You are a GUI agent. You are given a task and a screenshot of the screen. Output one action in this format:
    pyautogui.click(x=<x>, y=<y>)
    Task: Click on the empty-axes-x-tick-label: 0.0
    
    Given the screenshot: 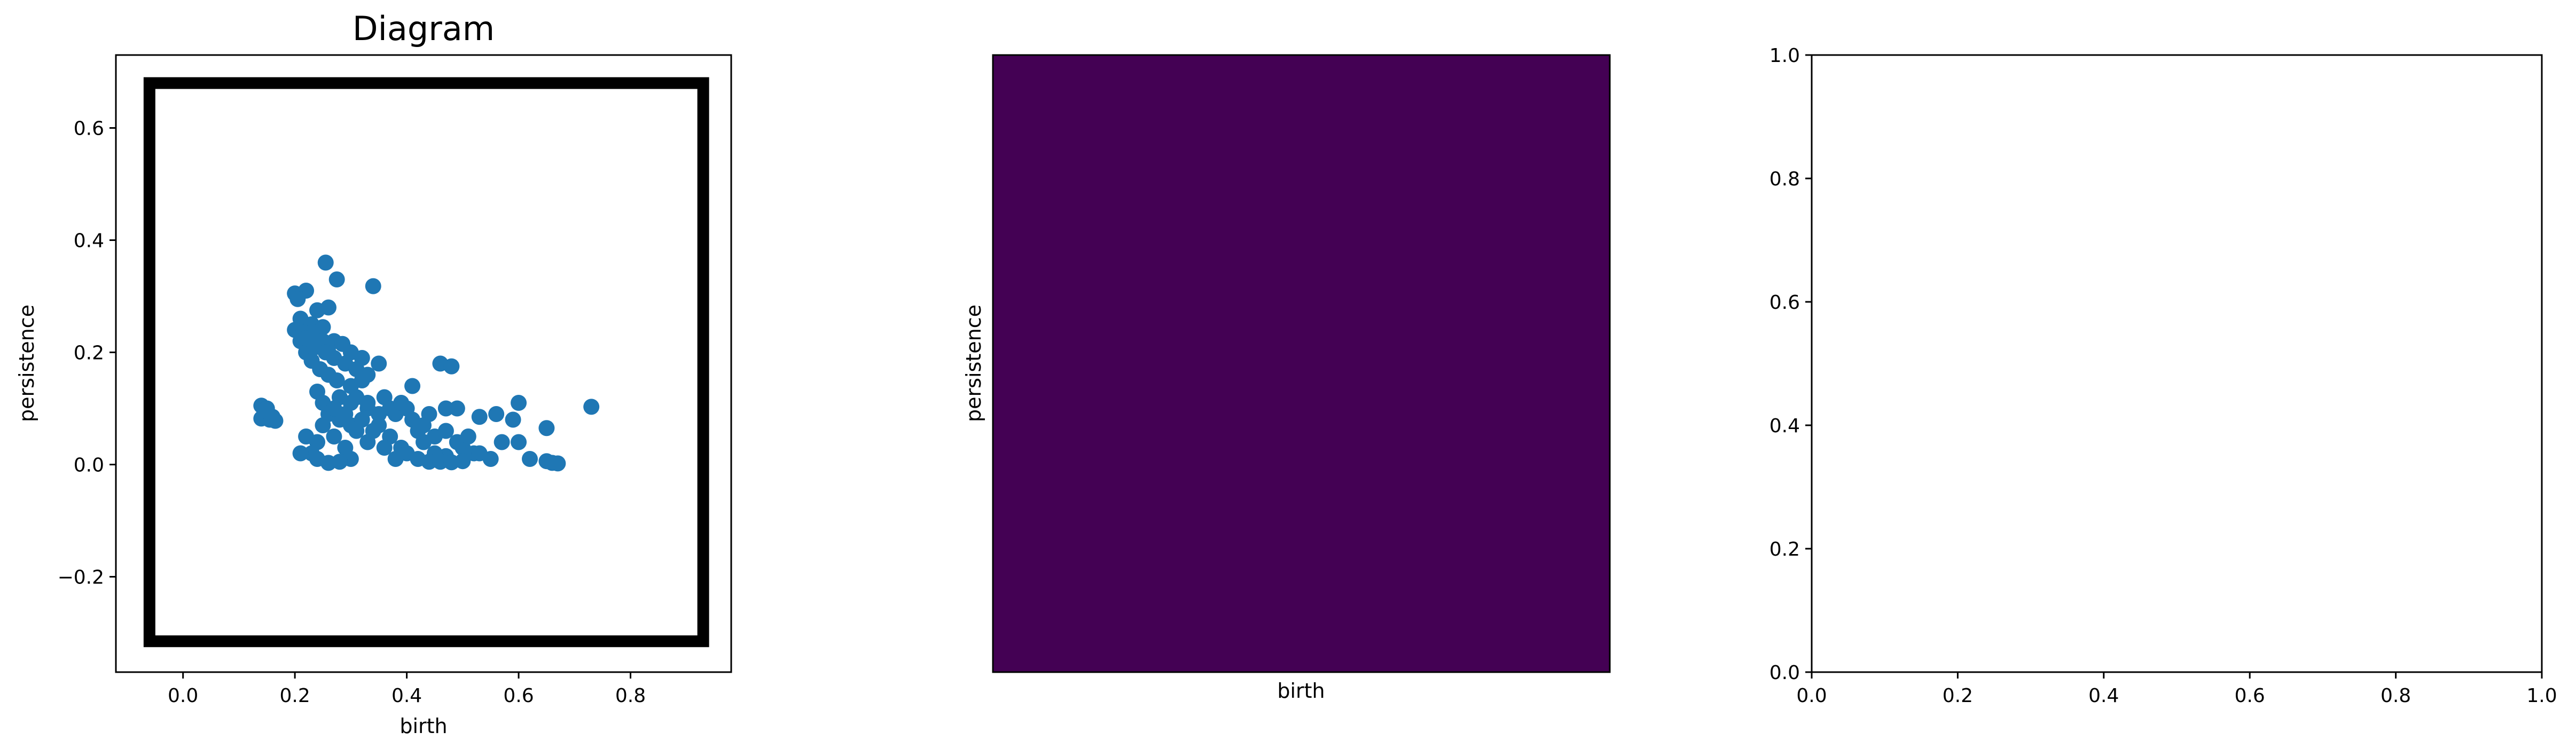 What is the action you would take?
    pyautogui.click(x=1811, y=696)
    